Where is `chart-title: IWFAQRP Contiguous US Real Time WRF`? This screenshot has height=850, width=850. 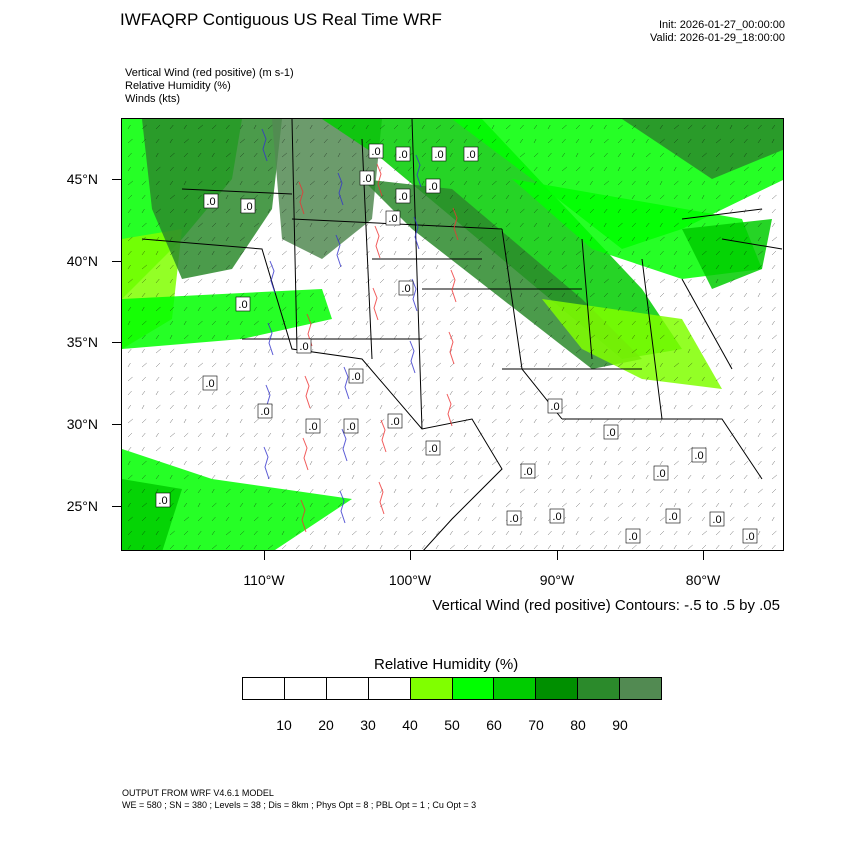
chart-title: IWFAQRP Contiguous US Real Time WRF is located at coordinates (281, 19).